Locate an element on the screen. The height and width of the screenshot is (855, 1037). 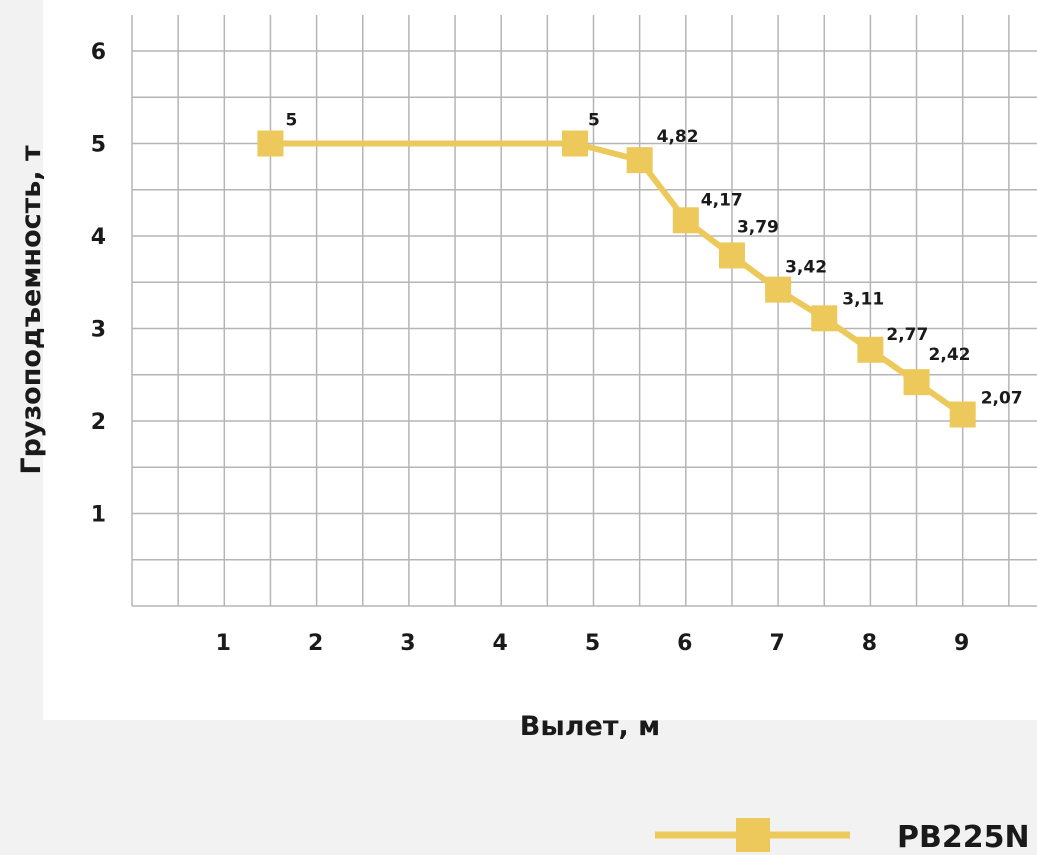
legend-label: PB225N is located at coordinates (963, 837).